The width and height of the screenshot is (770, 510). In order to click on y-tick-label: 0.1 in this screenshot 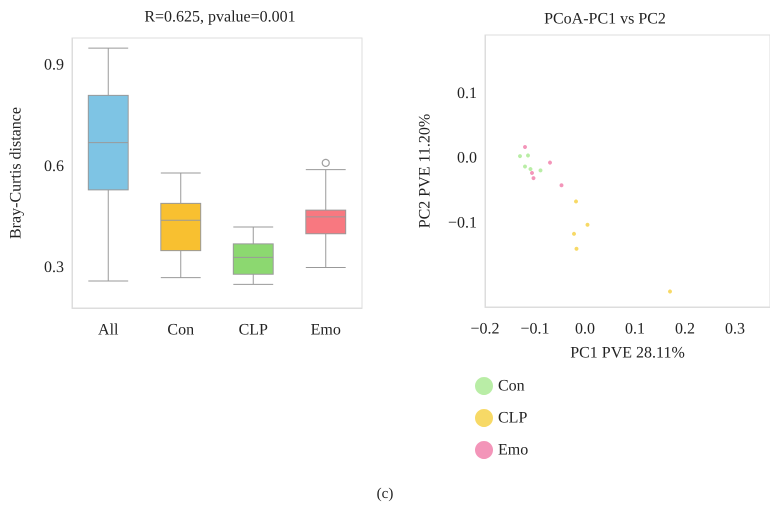, I will do `click(467, 93)`.